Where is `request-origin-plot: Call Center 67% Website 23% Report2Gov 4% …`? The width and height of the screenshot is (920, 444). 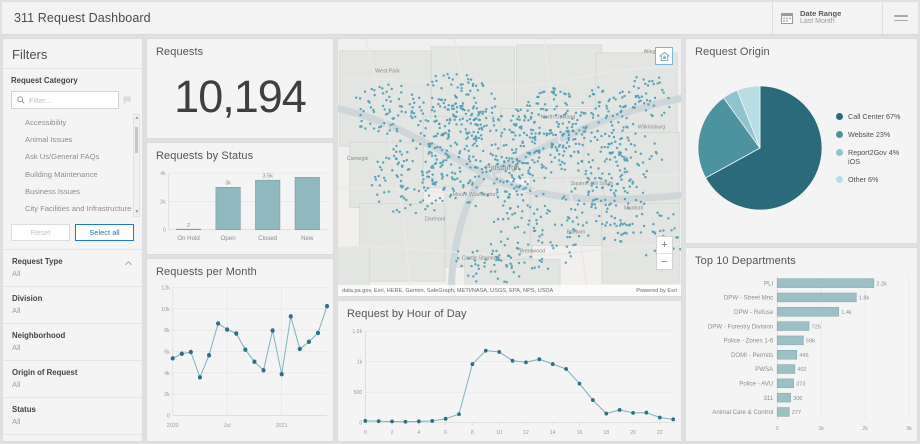
request-origin-plot: Call Center 67% Website 23% Report2Gov 4% … is located at coordinates (801, 152).